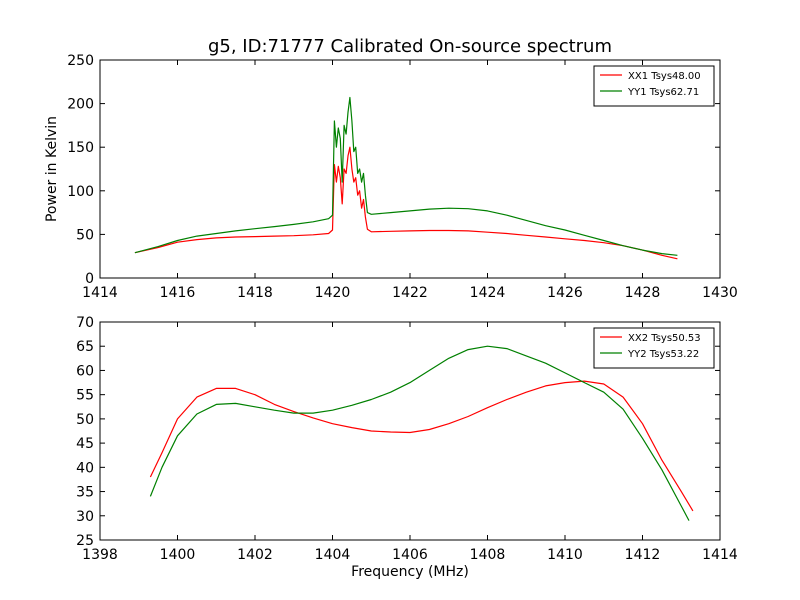  I want to click on legend: XX2 Tsys50.53 YY2 Tsys53.22, so click(654, 348).